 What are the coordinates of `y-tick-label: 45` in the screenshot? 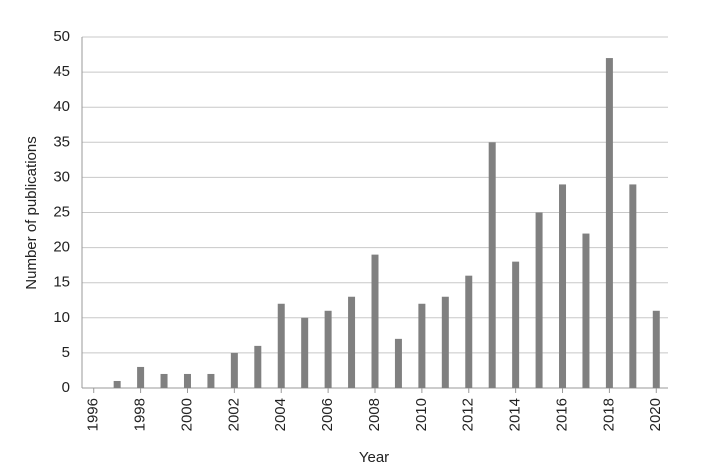 It's located at (61, 71).